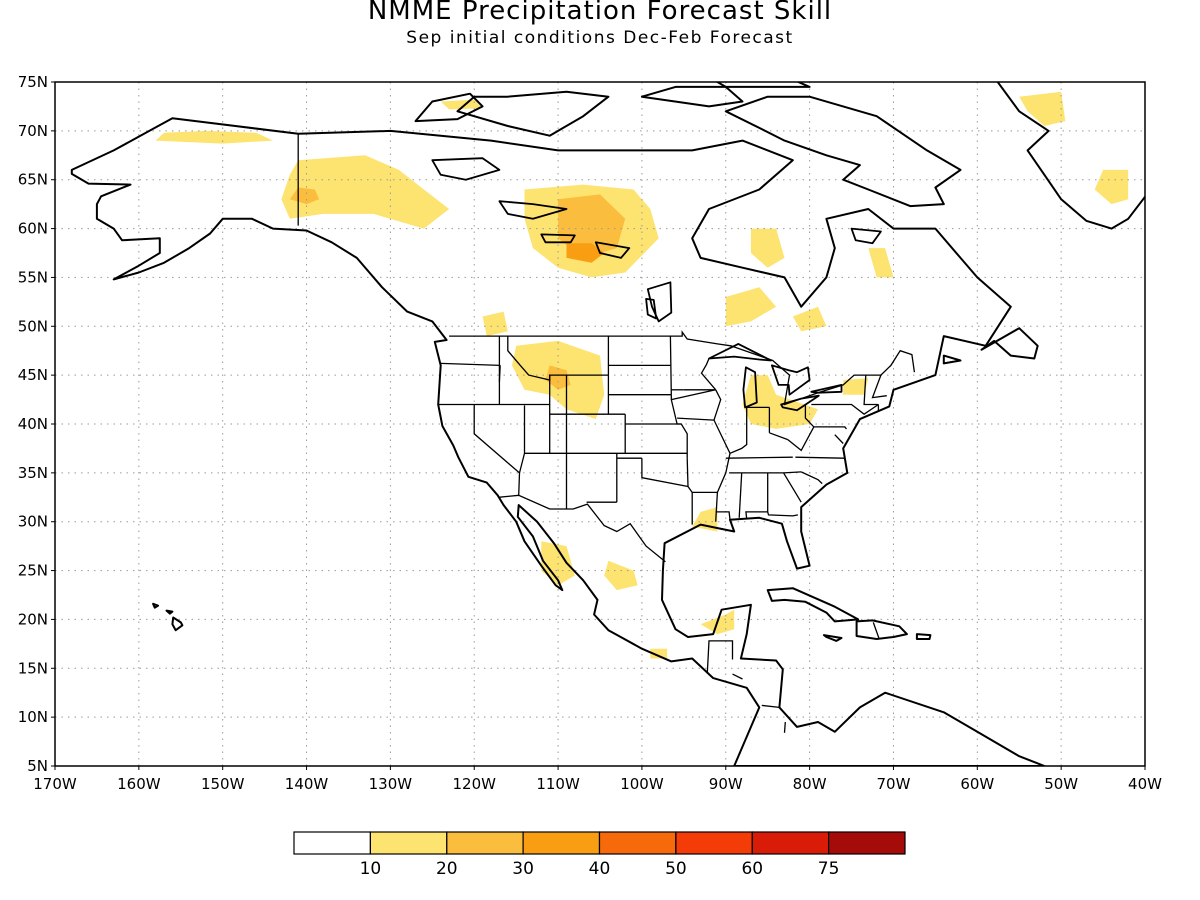 The height and width of the screenshot is (900, 1200). Describe the element at coordinates (33, 424) in the screenshot. I see `lat-tick-label: 40N` at that location.